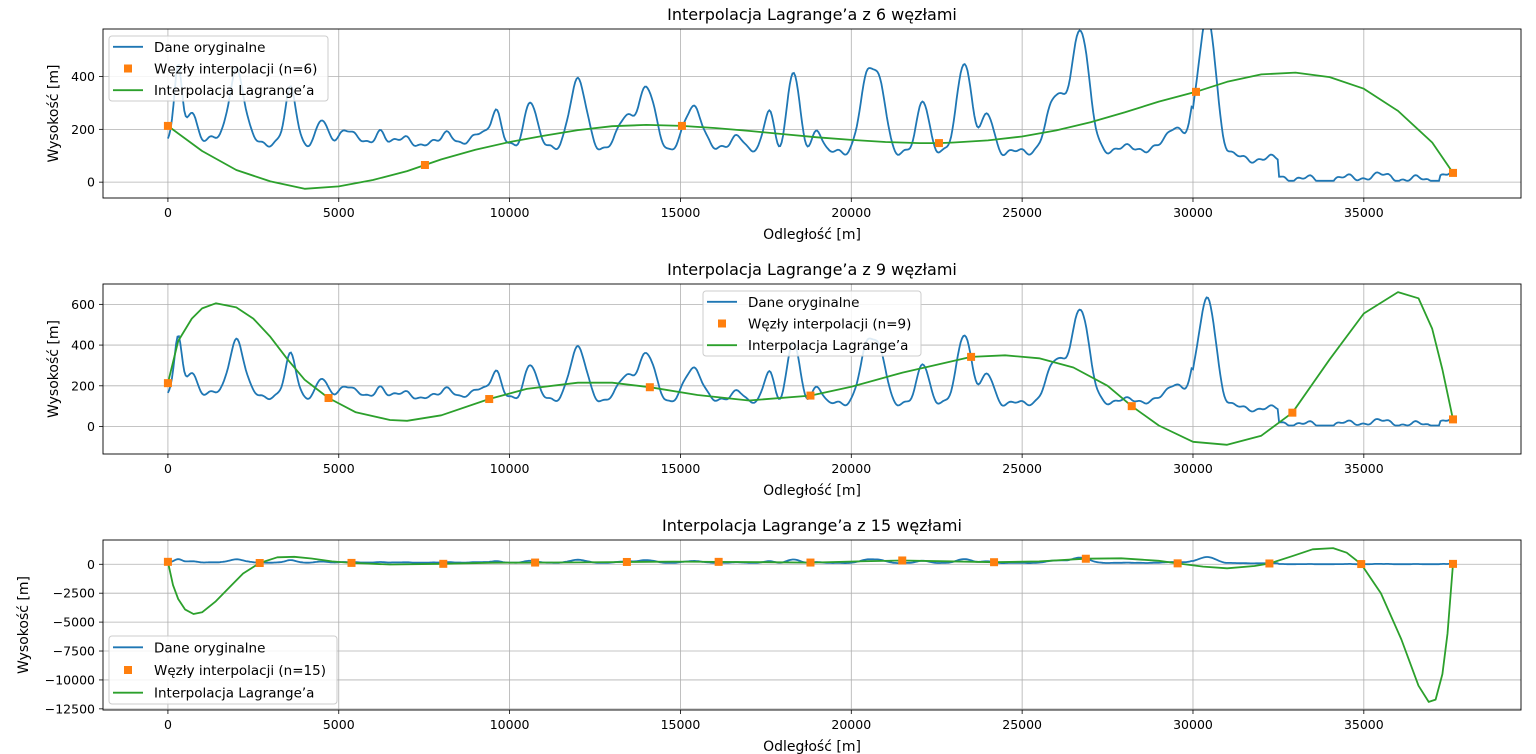 The width and height of the screenshot is (1536, 754). I want to click on y-tick-label: −2500, so click(74, 593).